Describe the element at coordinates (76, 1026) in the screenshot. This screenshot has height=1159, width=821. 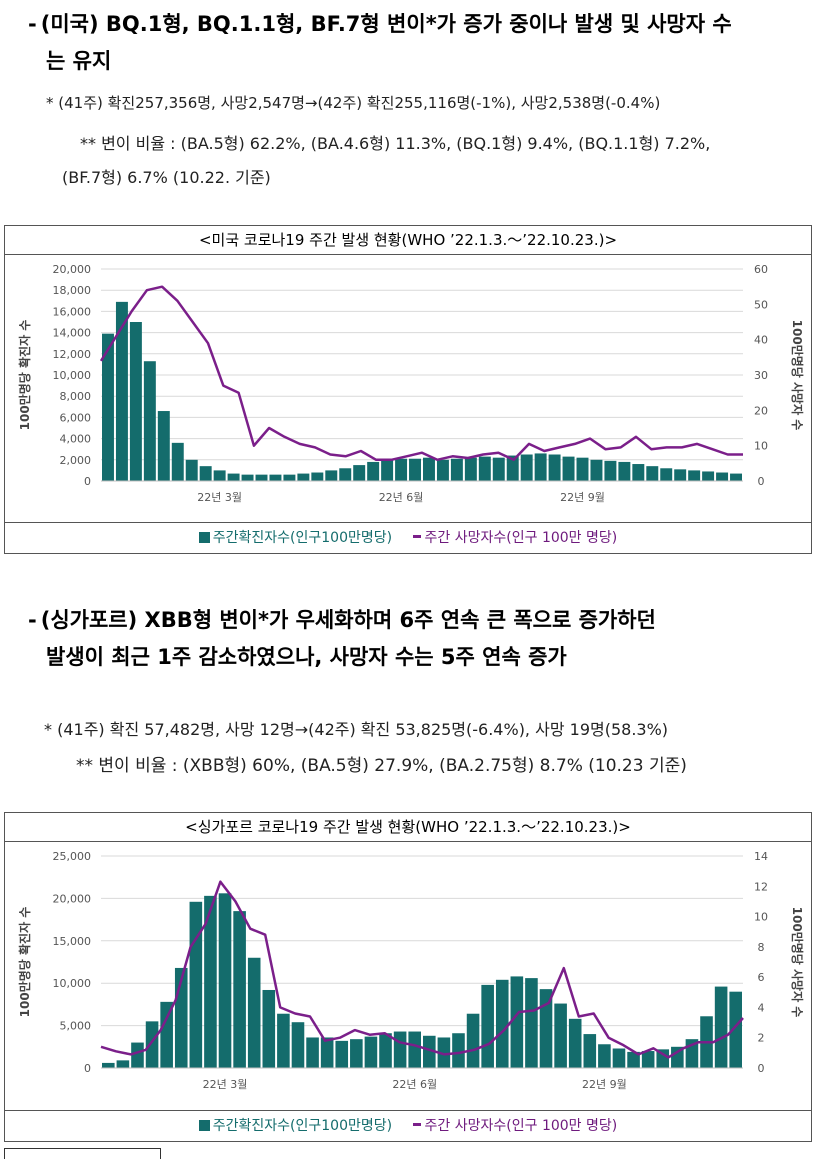
I see `y-tick-label: 5,000` at that location.